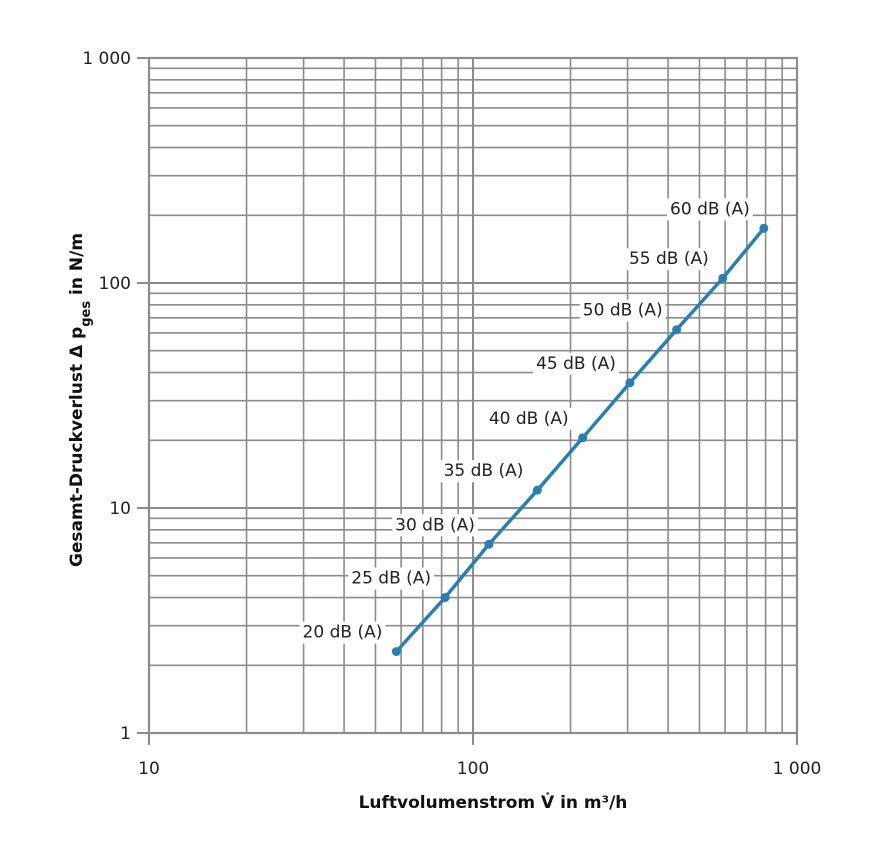 The image size is (871, 860). What do you see at coordinates (106, 59) in the screenshot?
I see `y-tick-label: 1 000` at bounding box center [106, 59].